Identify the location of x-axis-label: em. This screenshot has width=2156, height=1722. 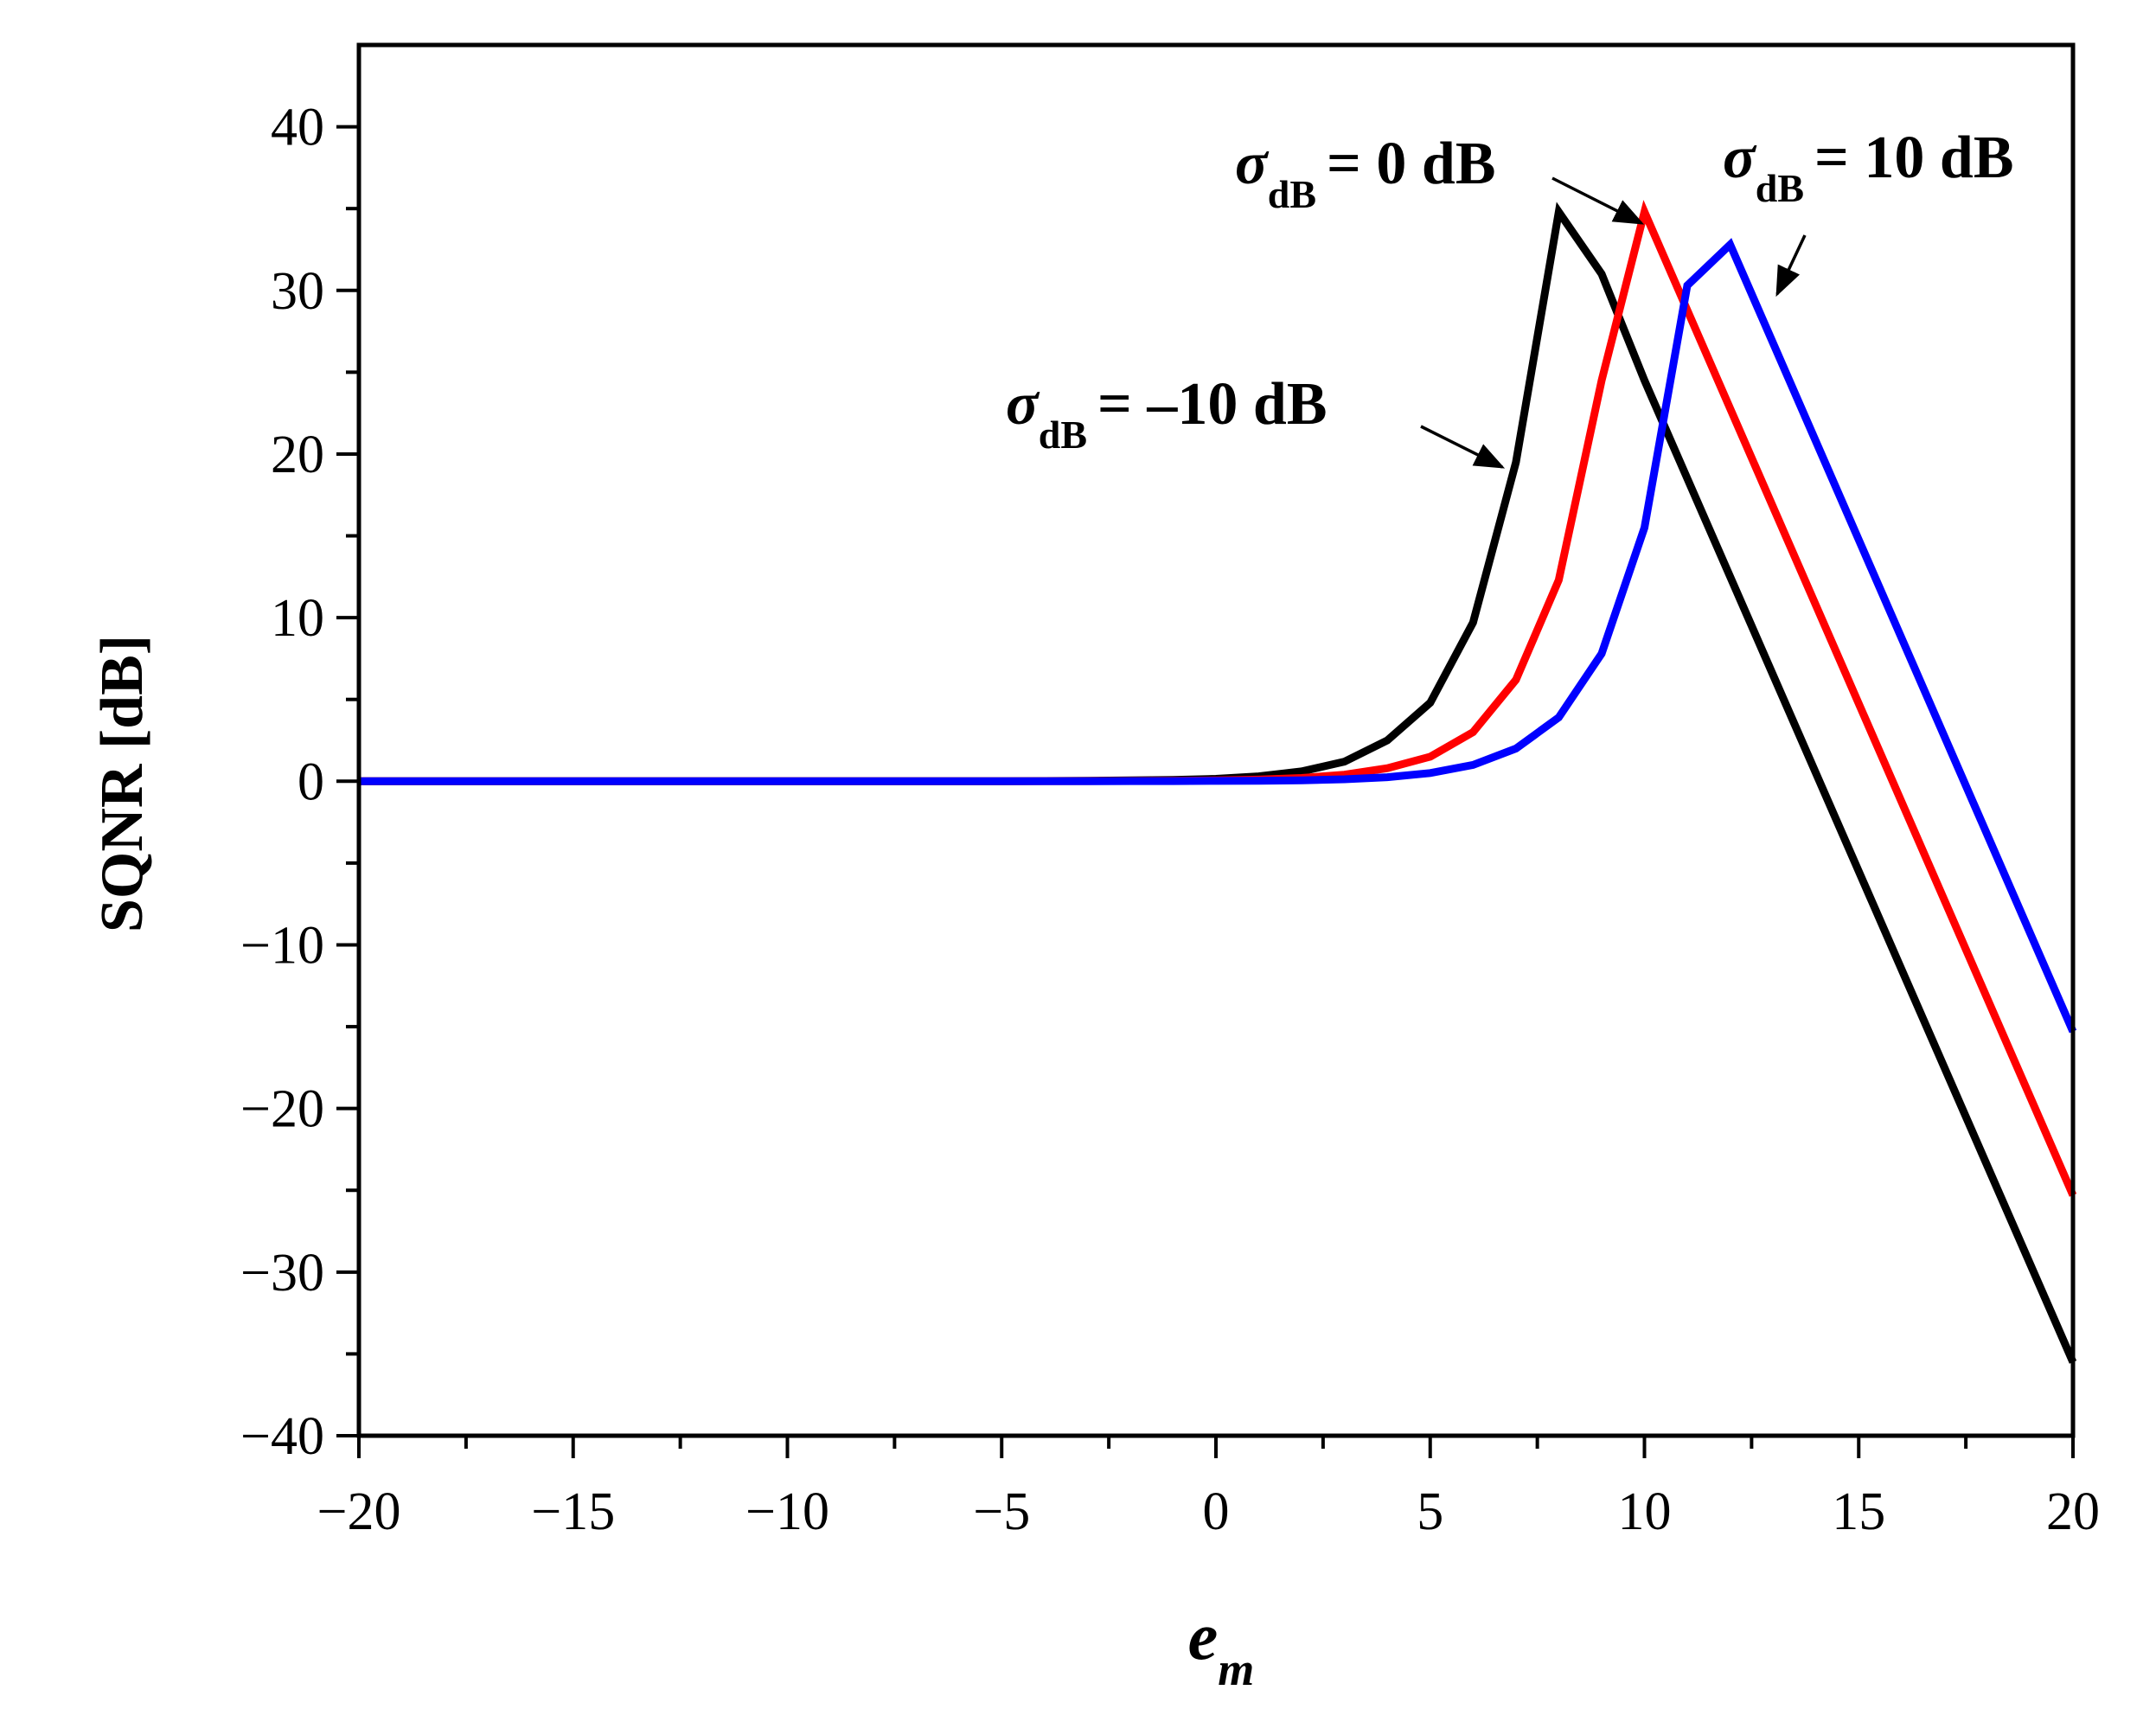
(1222, 1646).